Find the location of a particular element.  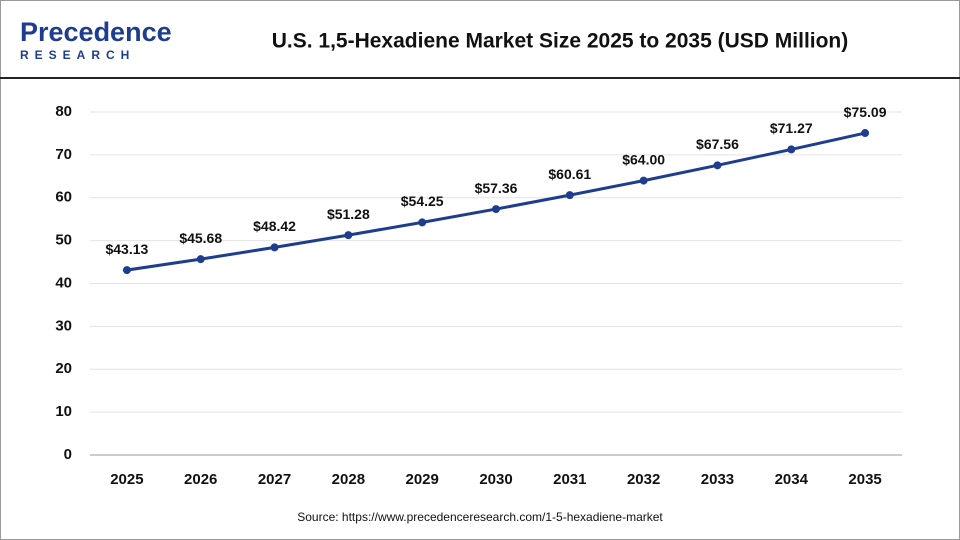

x-tick-label: 2033 is located at coordinates (717, 479).